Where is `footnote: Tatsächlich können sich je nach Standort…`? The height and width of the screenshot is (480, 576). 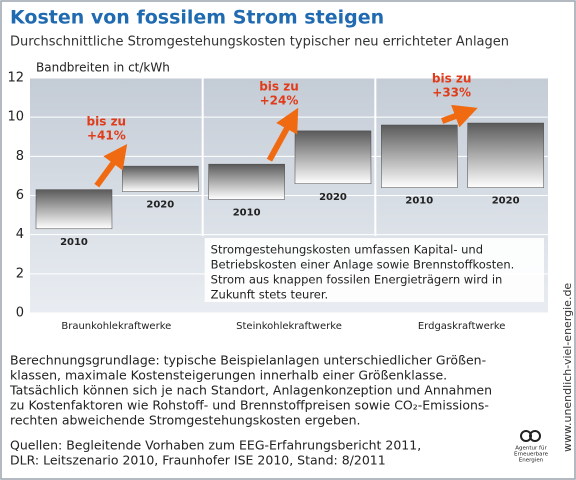
footnote: Tatsächlich können sich je nach Standort… is located at coordinates (250, 390).